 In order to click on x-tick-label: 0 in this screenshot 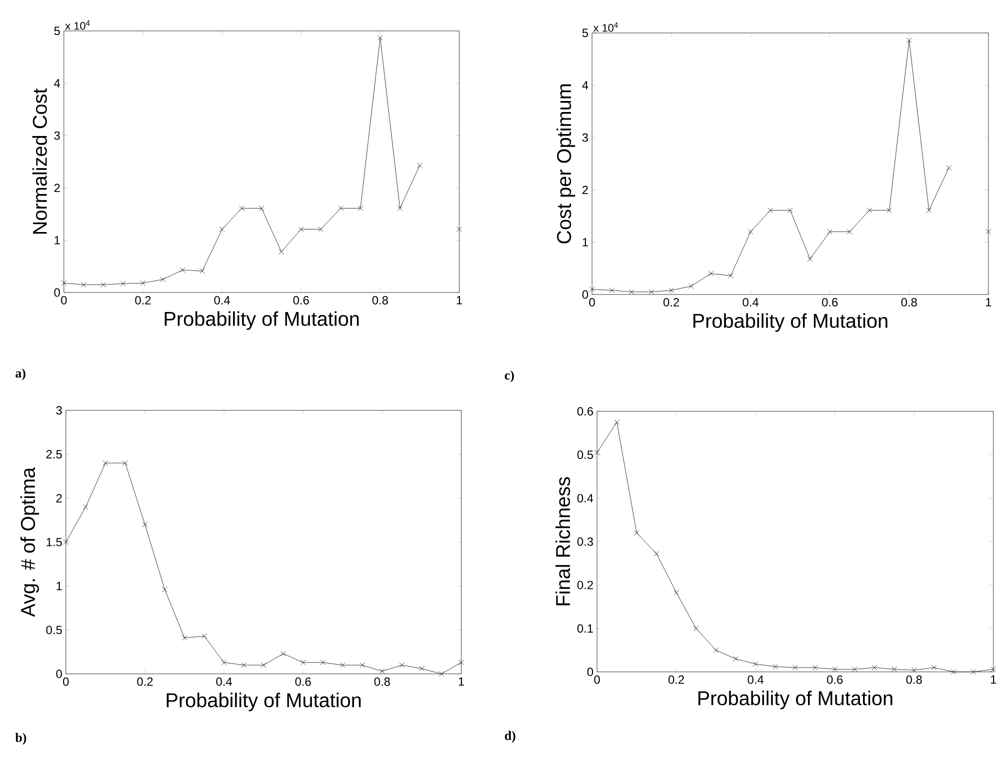, I will do `click(597, 680)`.